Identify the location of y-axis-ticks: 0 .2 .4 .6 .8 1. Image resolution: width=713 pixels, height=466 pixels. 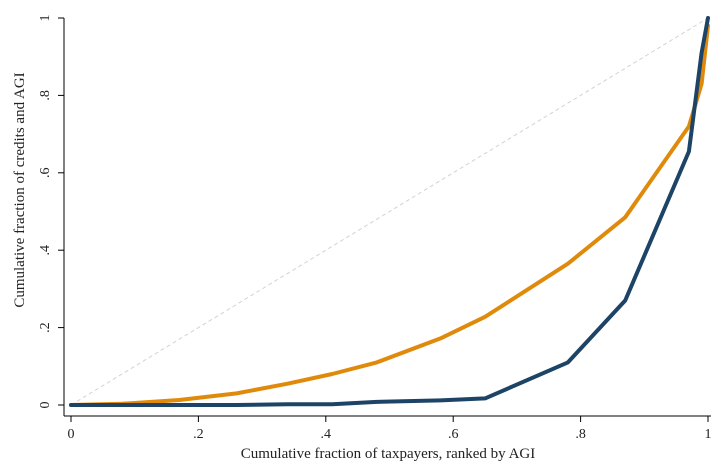
(51, 212).